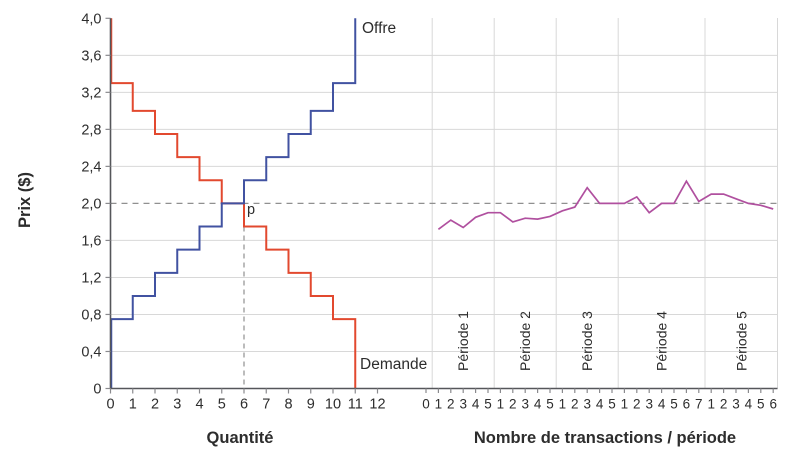 Image resolution: width=809 pixels, height=462 pixels. Describe the element at coordinates (91, 130) in the screenshot. I see `y-tick-label: 2,8` at that location.